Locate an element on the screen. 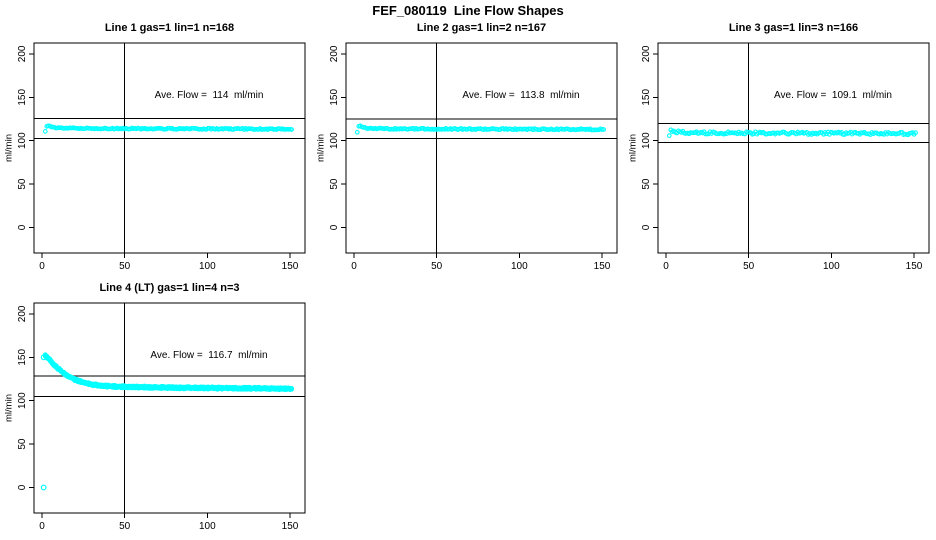  page-title: FEF_080119 Line Flow Shapes is located at coordinates (468, 10).